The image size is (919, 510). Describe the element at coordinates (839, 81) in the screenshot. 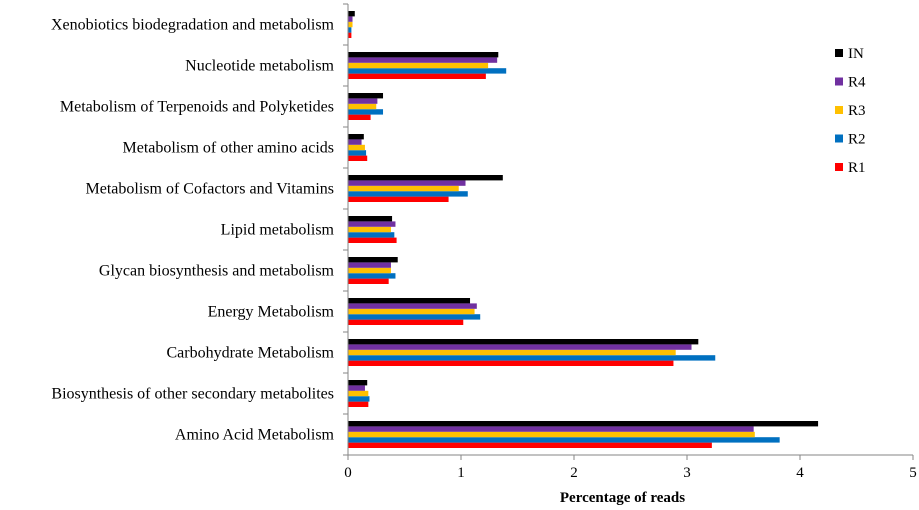

I see `legend-swatch-r4` at that location.